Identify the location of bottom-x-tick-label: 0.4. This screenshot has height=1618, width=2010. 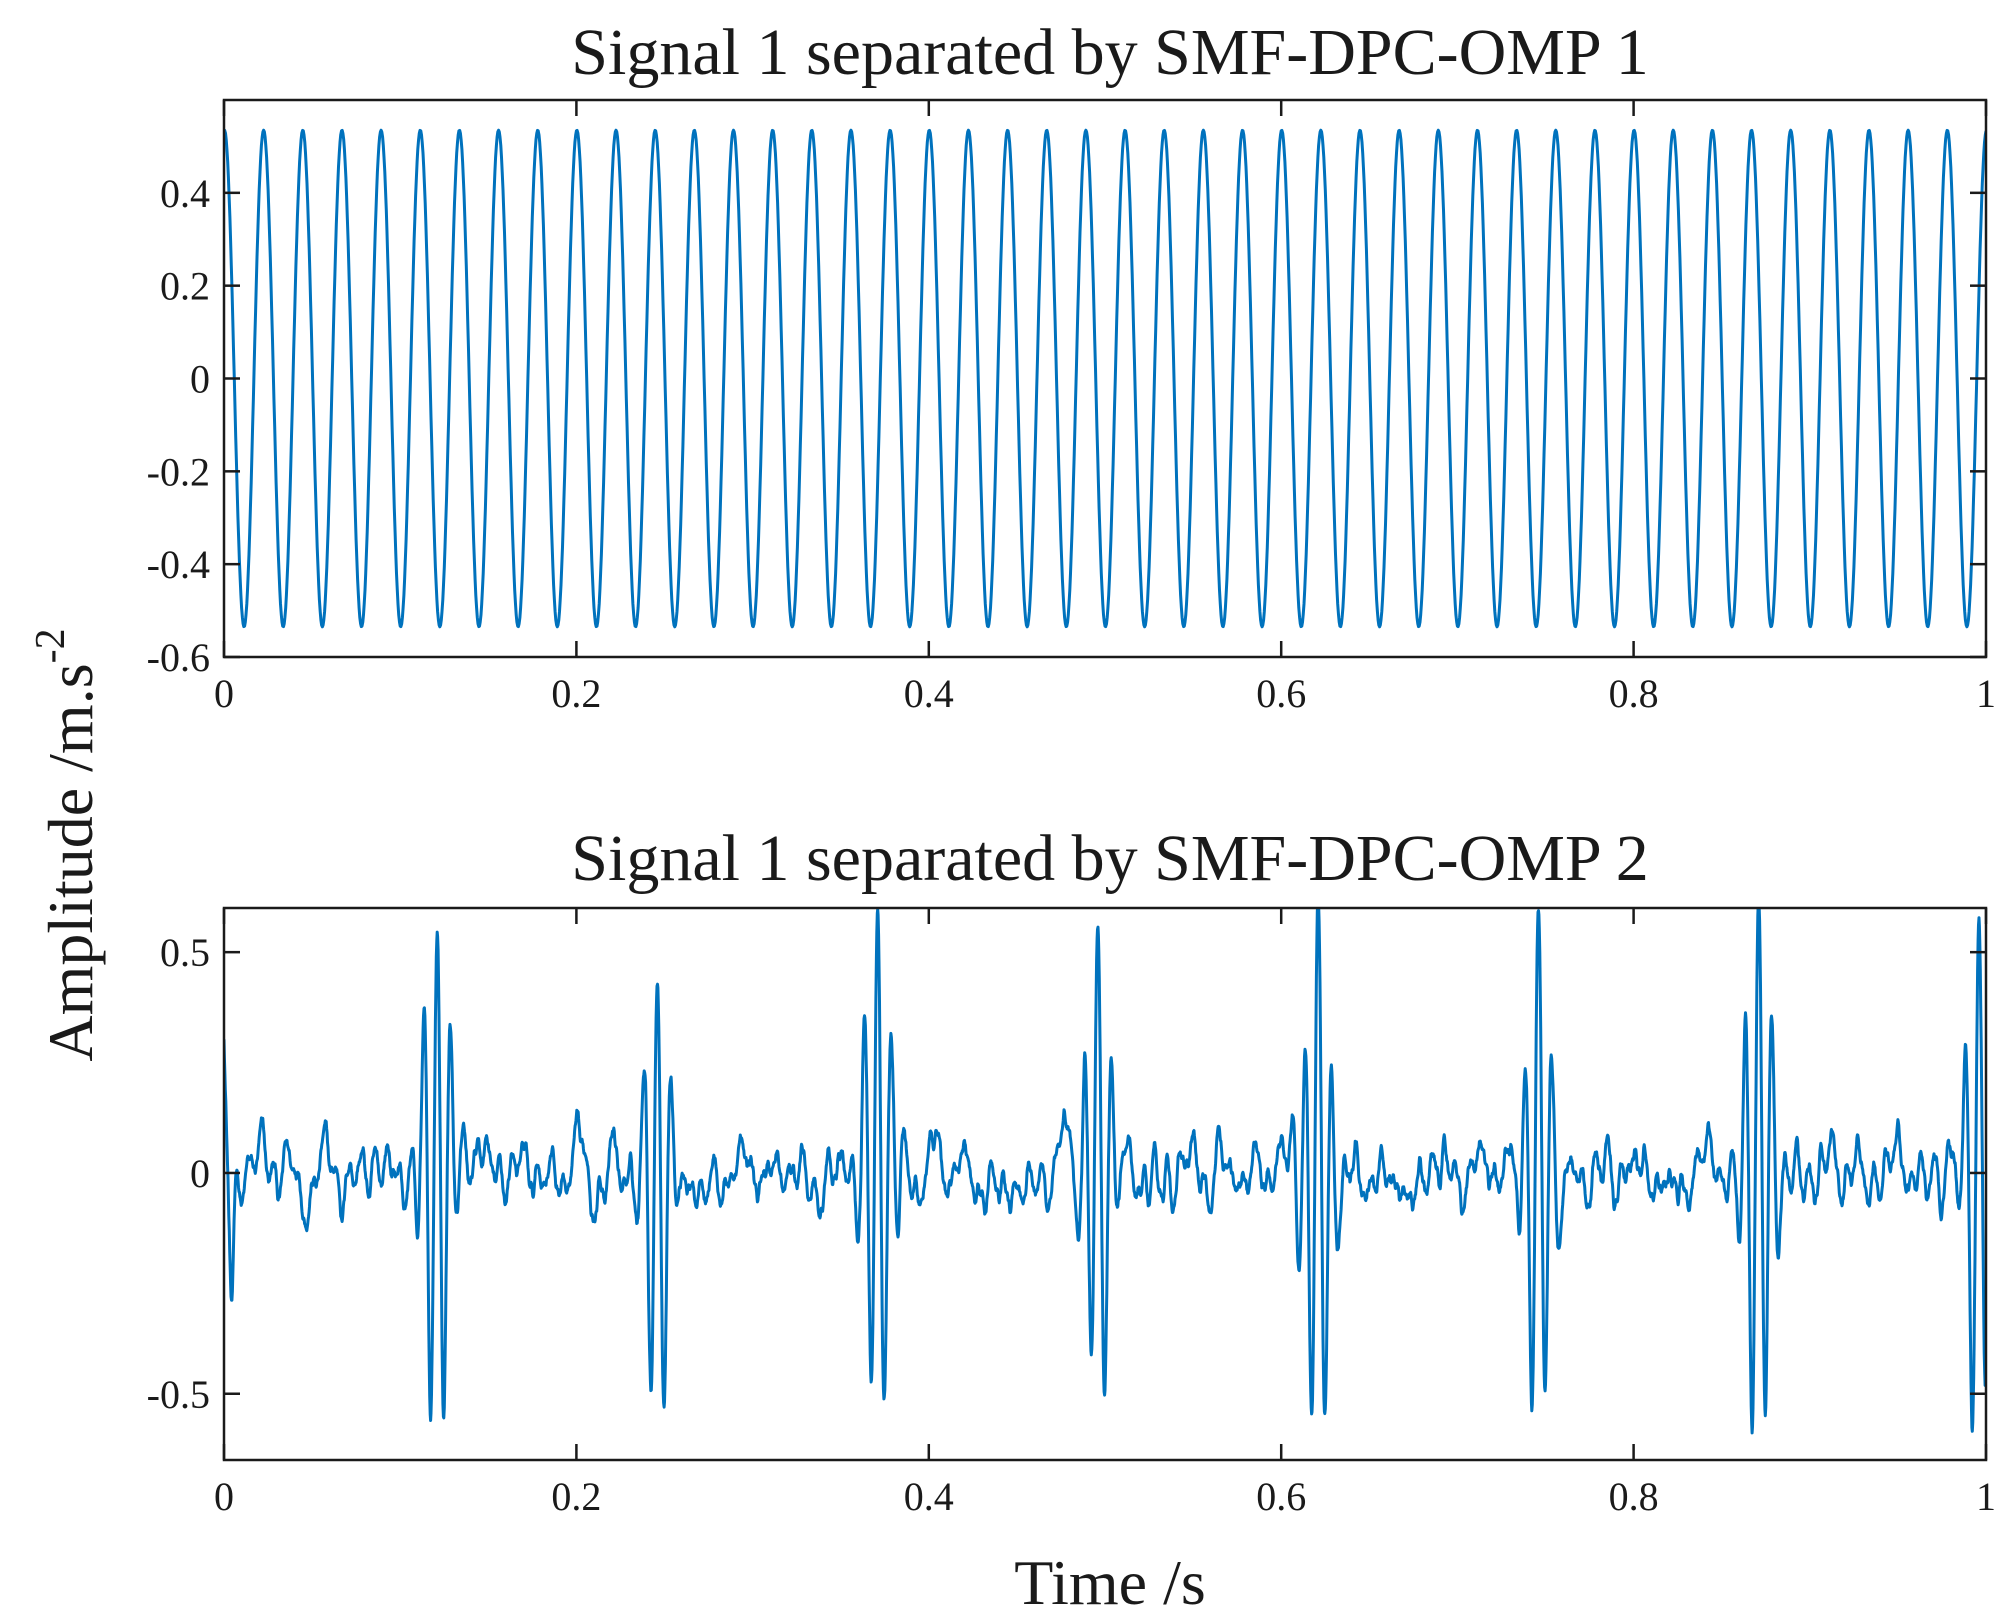
(929, 1496).